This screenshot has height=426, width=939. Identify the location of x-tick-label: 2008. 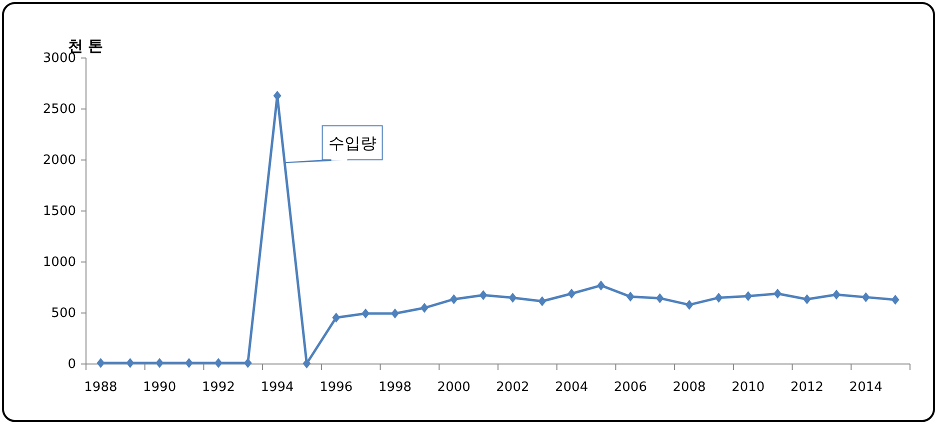
(689, 387).